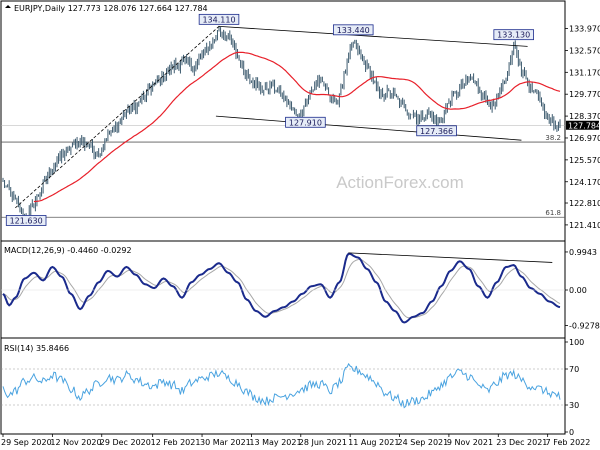  I want to click on annotation-label: 127.366, so click(436, 131).